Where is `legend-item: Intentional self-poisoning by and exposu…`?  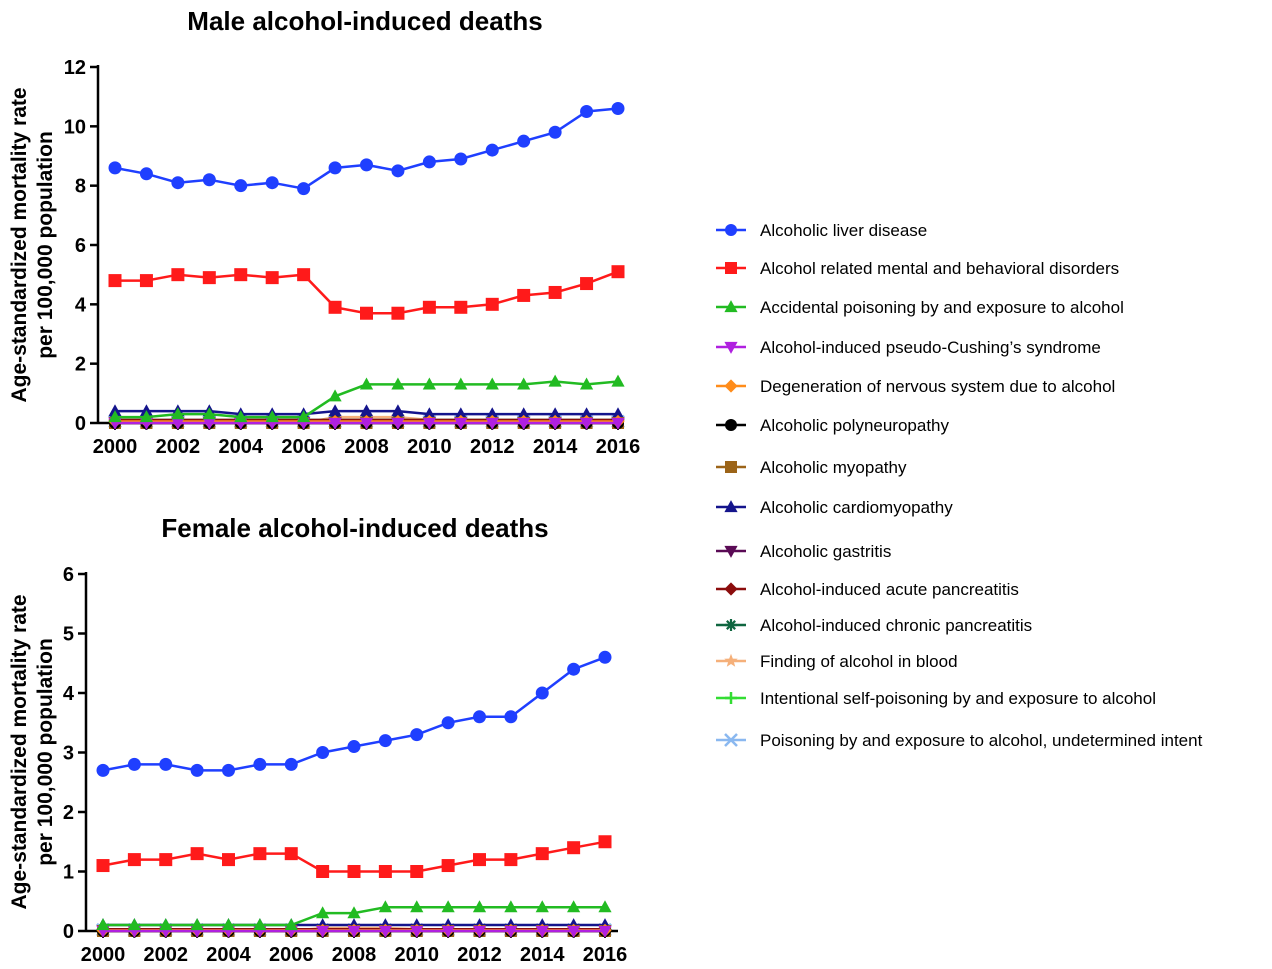
legend-item: Intentional self-poisoning by and exposu… is located at coordinates (936, 698).